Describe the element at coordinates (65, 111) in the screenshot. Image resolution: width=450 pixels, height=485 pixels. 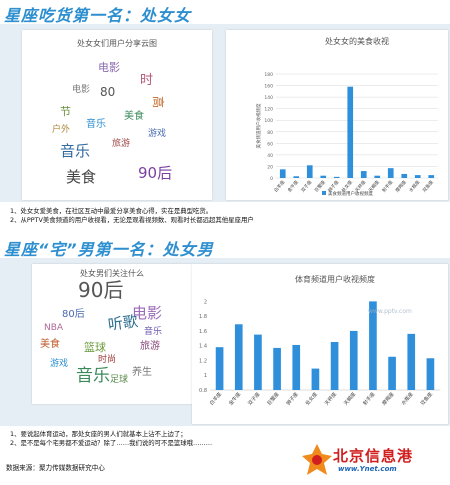
I see `cloud1-word: 节` at that location.